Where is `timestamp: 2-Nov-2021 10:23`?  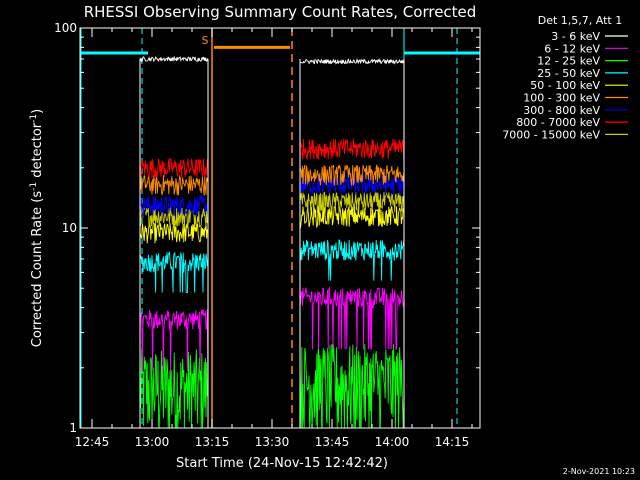
timestamp: 2-Nov-2021 10:23 is located at coordinates (599, 471).